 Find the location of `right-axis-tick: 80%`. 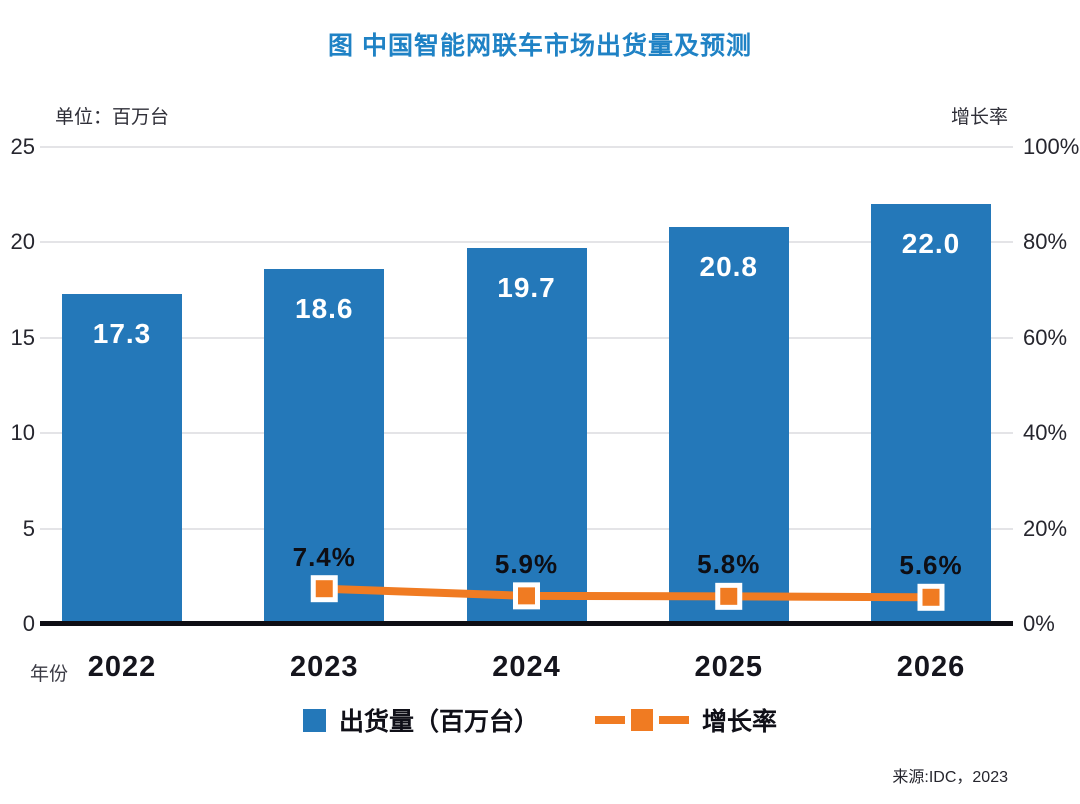

right-axis-tick: 80% is located at coordinates (1045, 242).